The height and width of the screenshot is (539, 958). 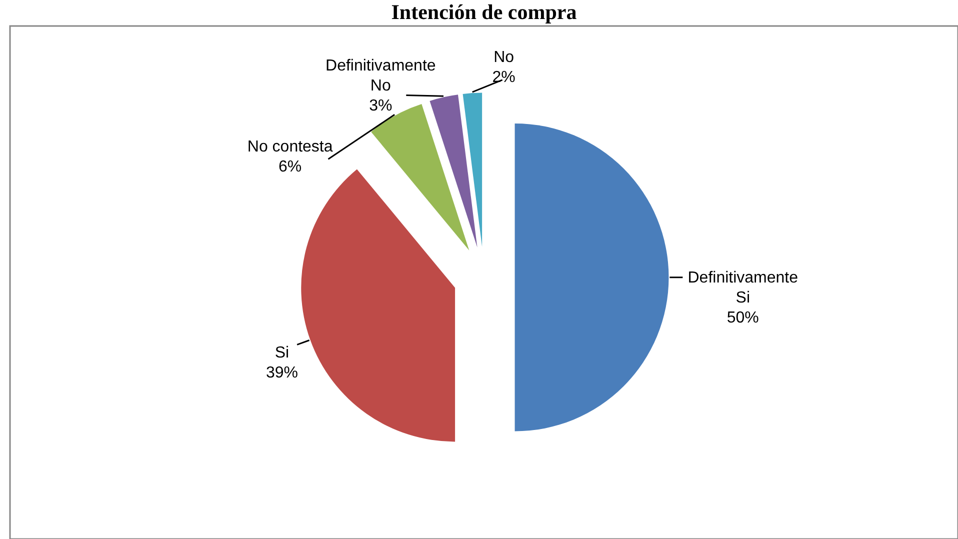 I want to click on data-label: 39%, so click(x=282, y=373).